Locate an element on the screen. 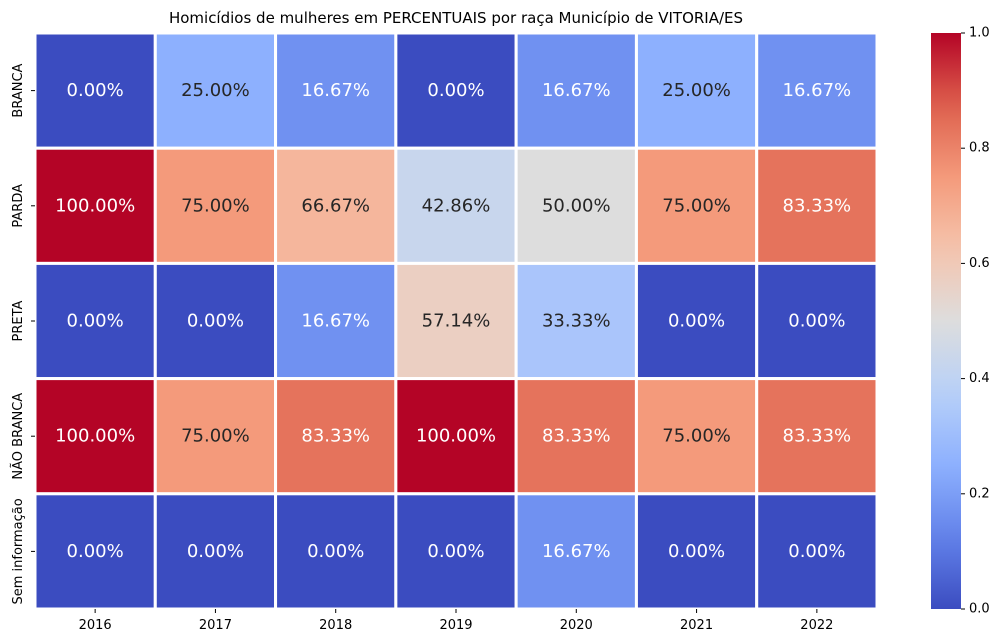  x-tick-label: 2019 is located at coordinates (455, 625).